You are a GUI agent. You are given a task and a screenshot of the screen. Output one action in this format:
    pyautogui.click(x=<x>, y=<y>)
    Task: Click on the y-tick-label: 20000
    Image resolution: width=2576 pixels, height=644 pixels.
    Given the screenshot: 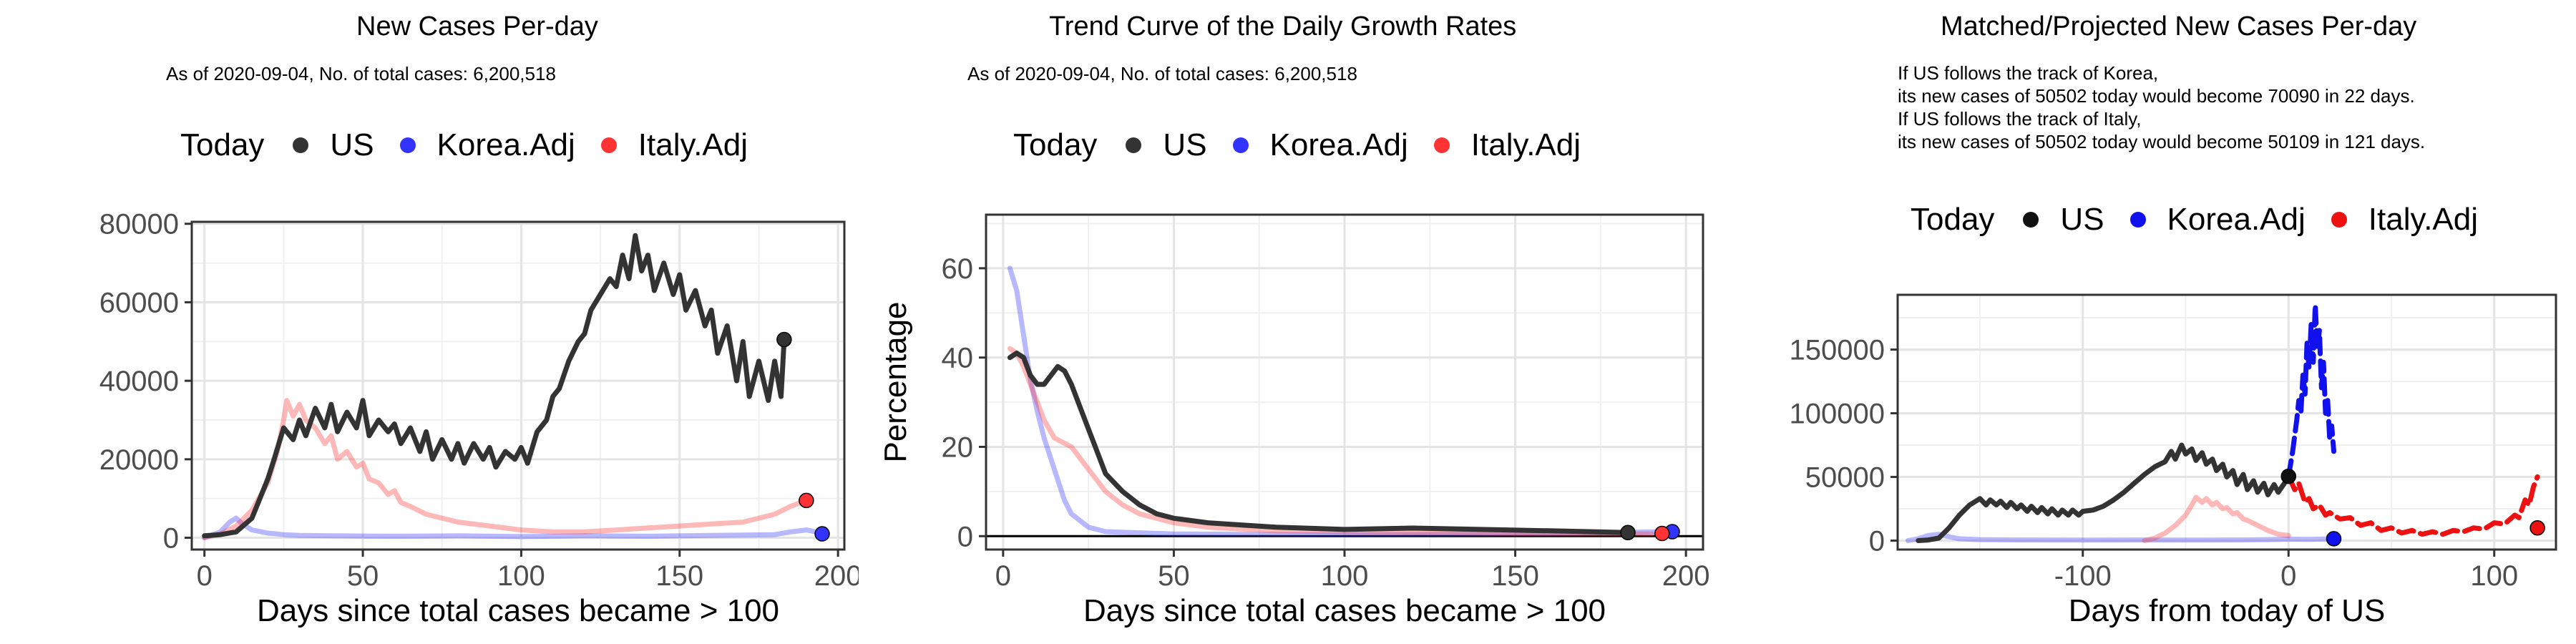 What is the action you would take?
    pyautogui.click(x=139, y=460)
    